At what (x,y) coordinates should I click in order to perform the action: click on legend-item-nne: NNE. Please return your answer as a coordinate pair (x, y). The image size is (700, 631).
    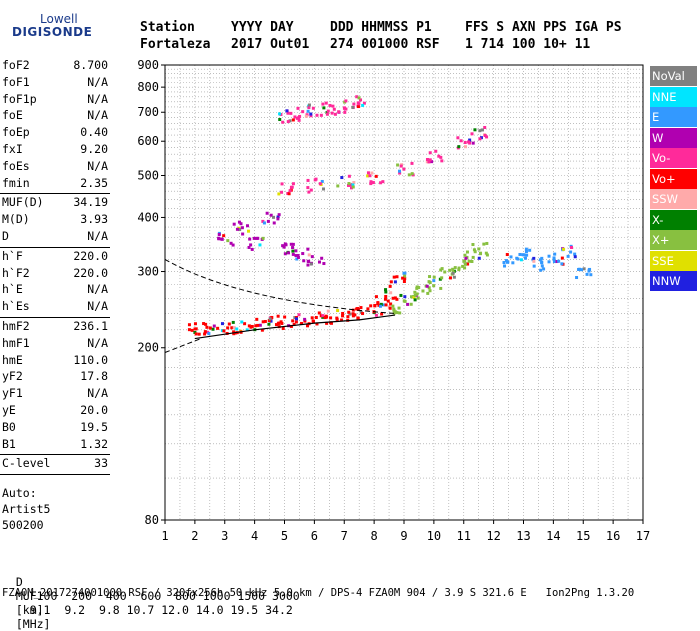
    Looking at the image, I should click on (673, 96).